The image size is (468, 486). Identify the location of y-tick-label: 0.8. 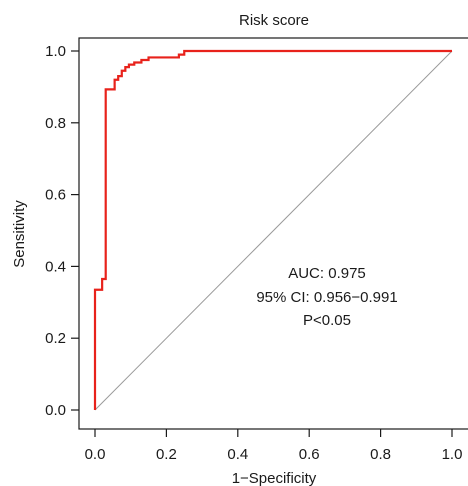
(55, 123).